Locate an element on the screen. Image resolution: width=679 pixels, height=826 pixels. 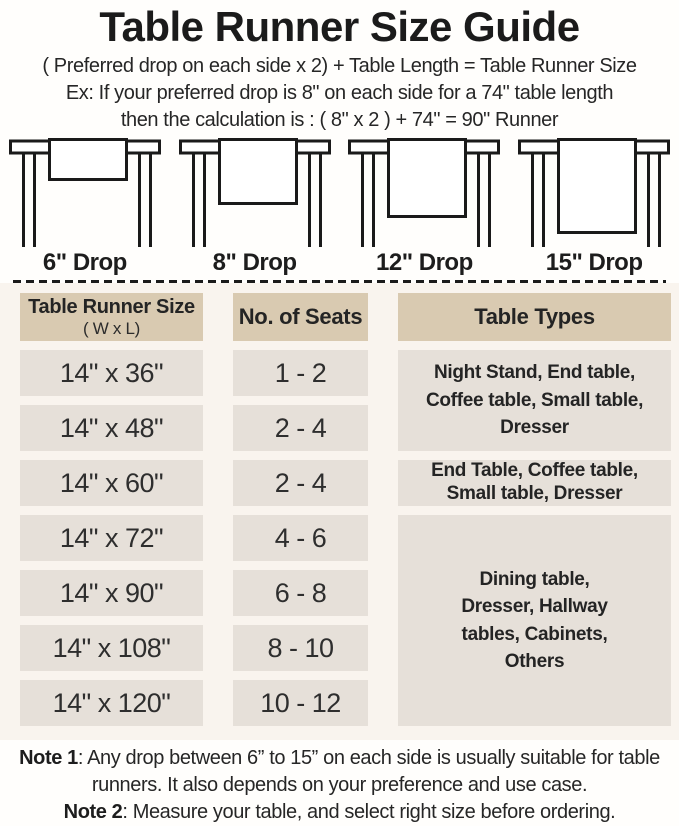
drop-label-15in: 15" Drop is located at coordinates (594, 263).